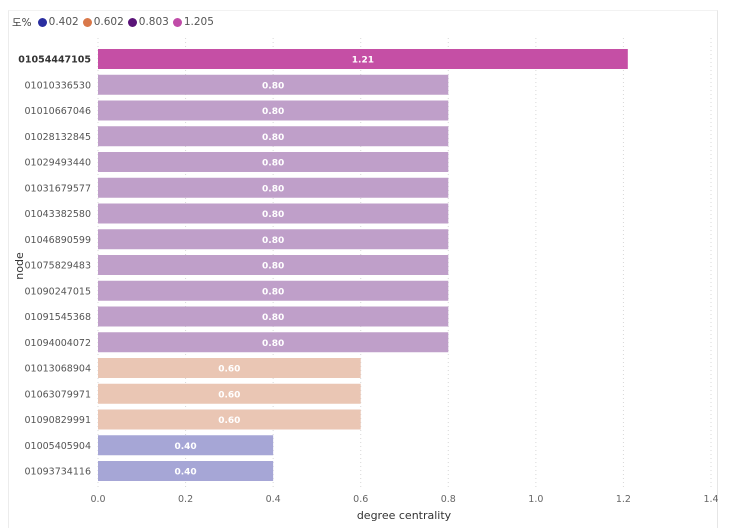 Image resolution: width=730 pixels, height=528 pixels. I want to click on legend-item-0402: 0.402, so click(58, 22).